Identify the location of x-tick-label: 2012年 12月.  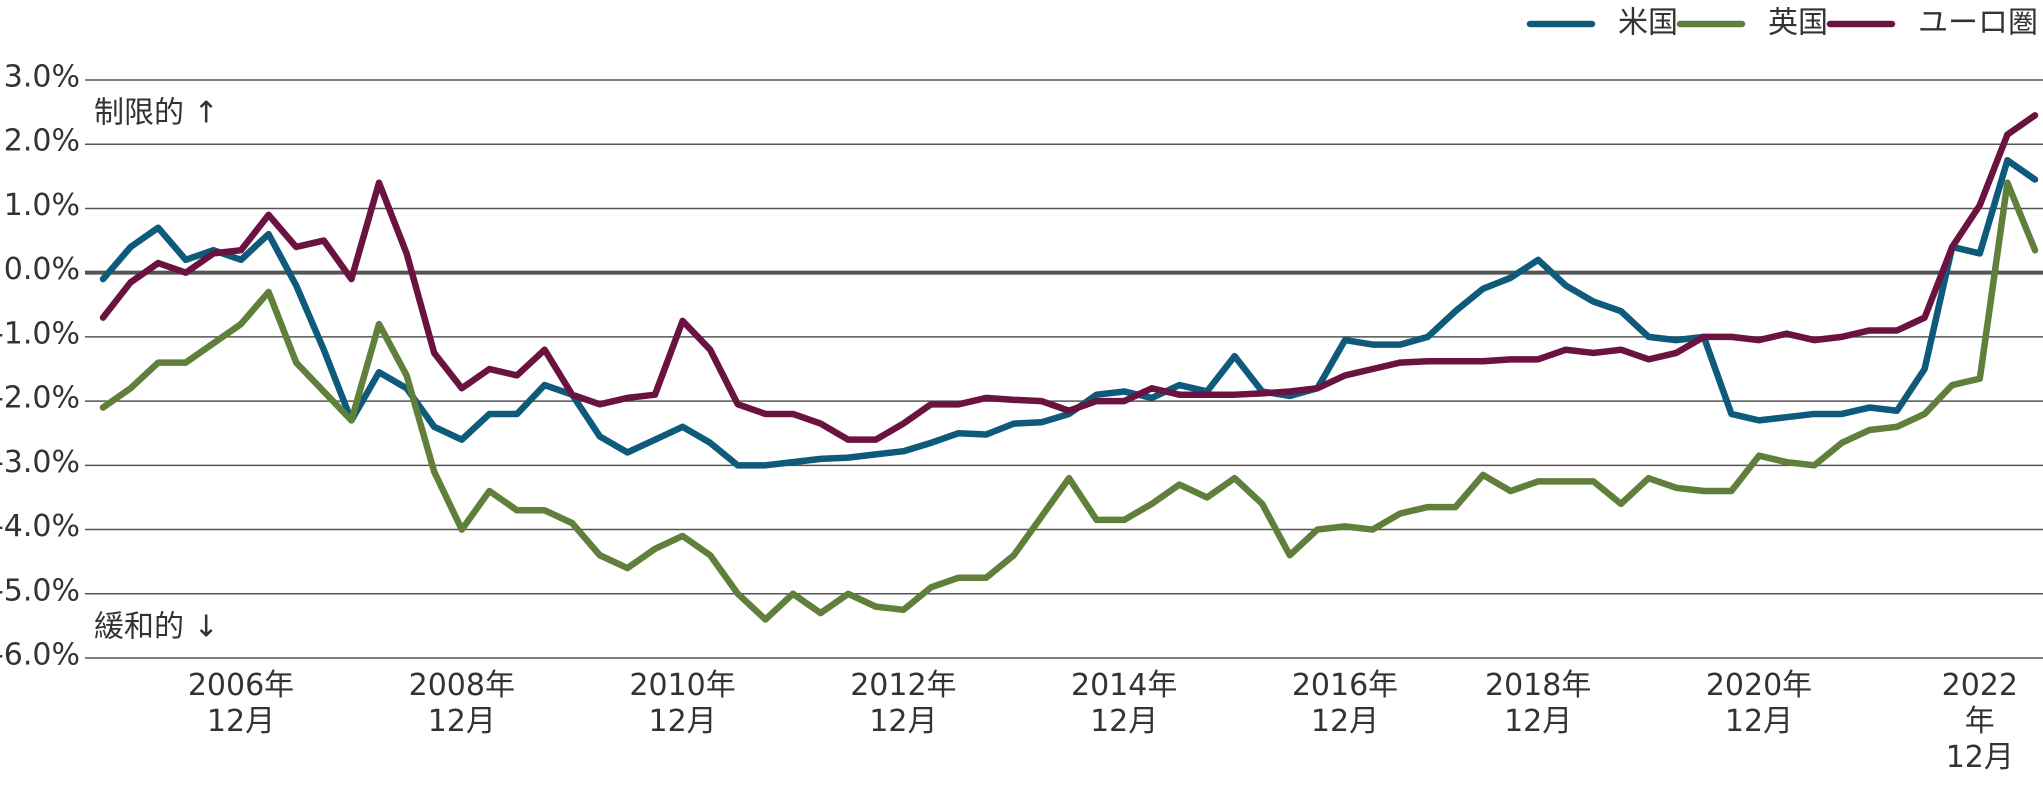
(903, 703).